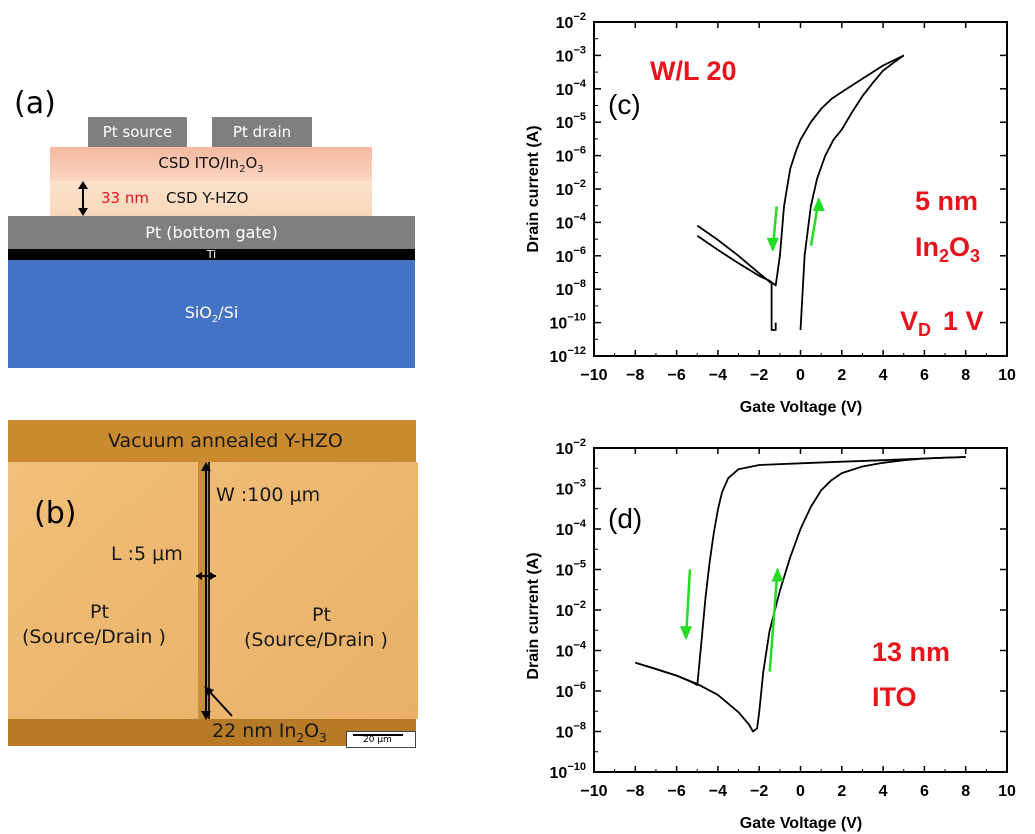  I want to click on ti-layer-label: Ti, so click(211, 254).